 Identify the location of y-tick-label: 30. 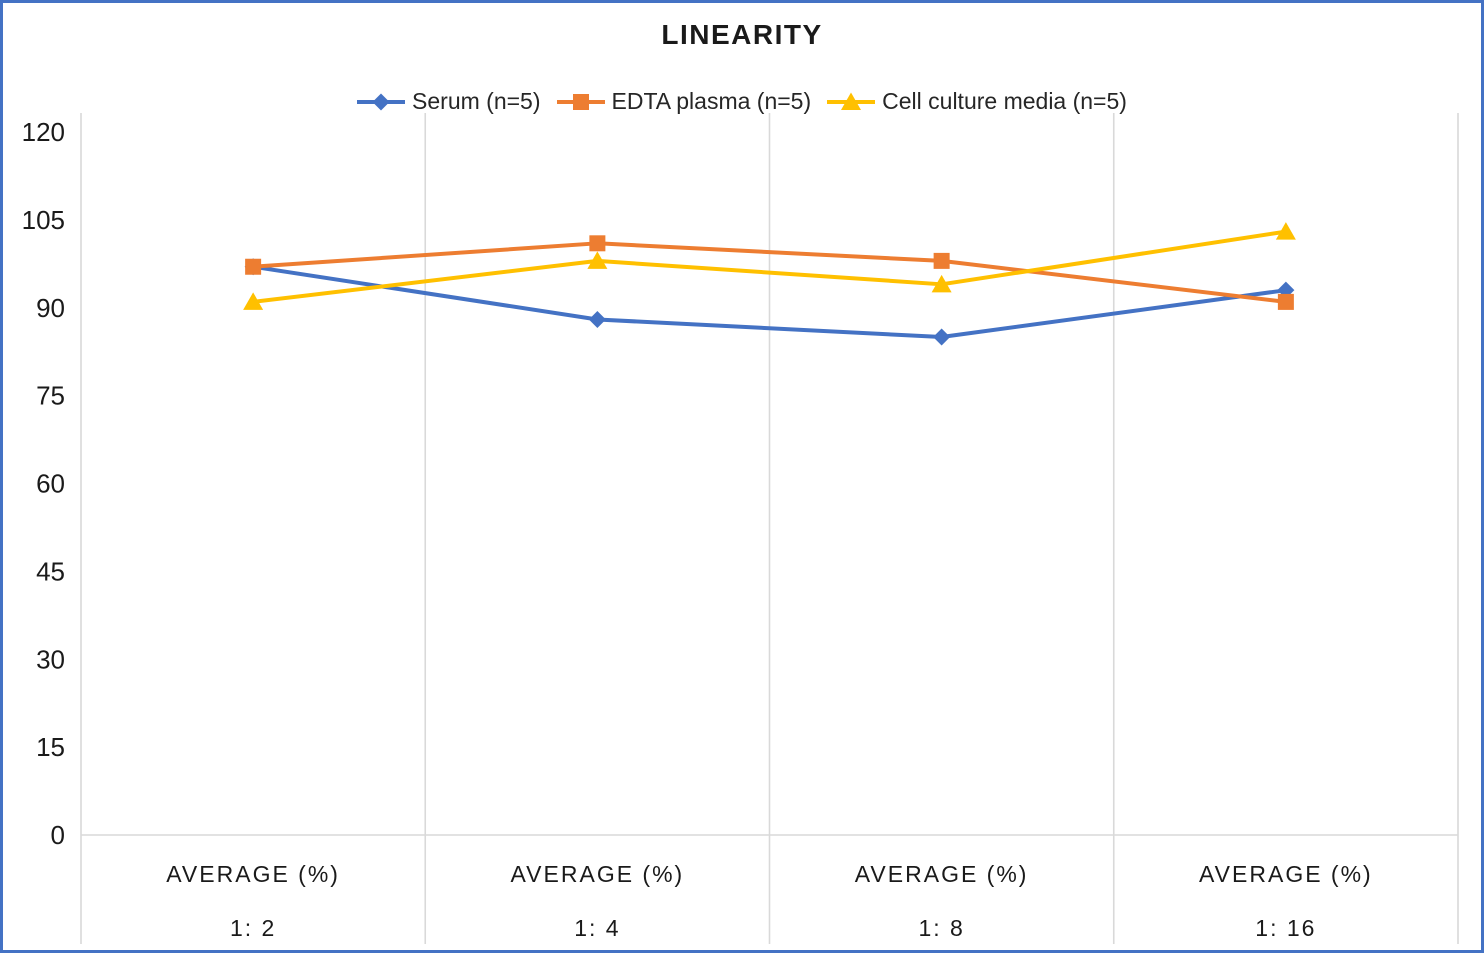
(50, 659).